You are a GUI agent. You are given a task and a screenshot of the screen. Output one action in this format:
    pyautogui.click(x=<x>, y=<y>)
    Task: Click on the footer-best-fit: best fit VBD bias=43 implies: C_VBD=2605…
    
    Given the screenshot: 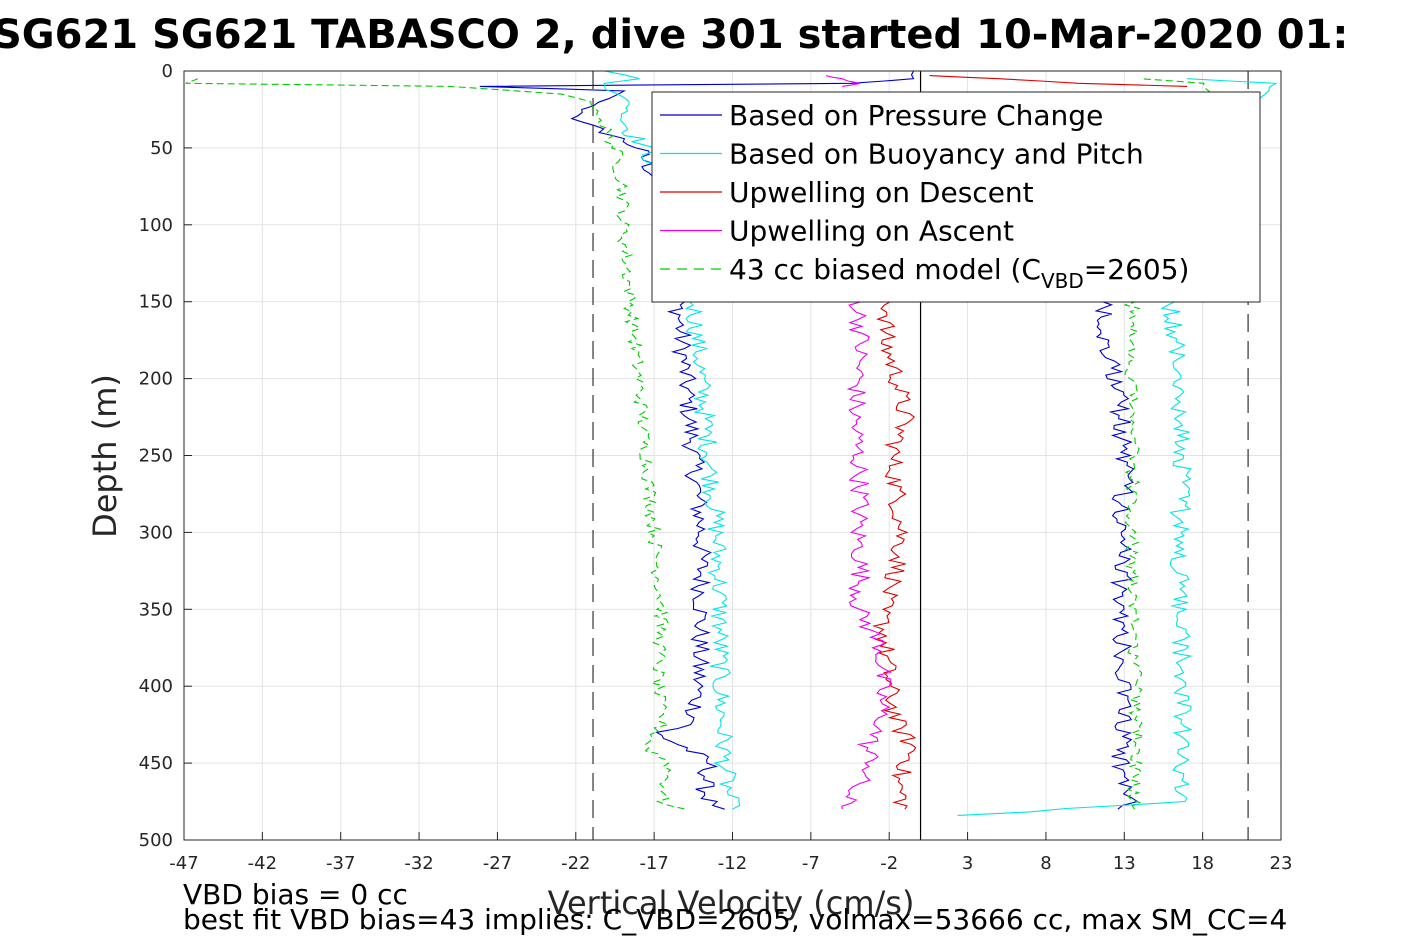 What is the action you would take?
    pyautogui.click(x=735, y=919)
    